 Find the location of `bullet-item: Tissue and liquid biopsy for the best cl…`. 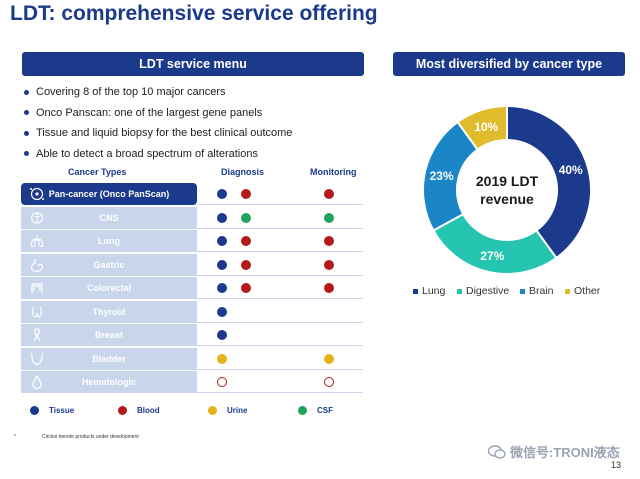

bullet-item: Tissue and liquid biopsy for the best cl… is located at coordinates (196, 133).